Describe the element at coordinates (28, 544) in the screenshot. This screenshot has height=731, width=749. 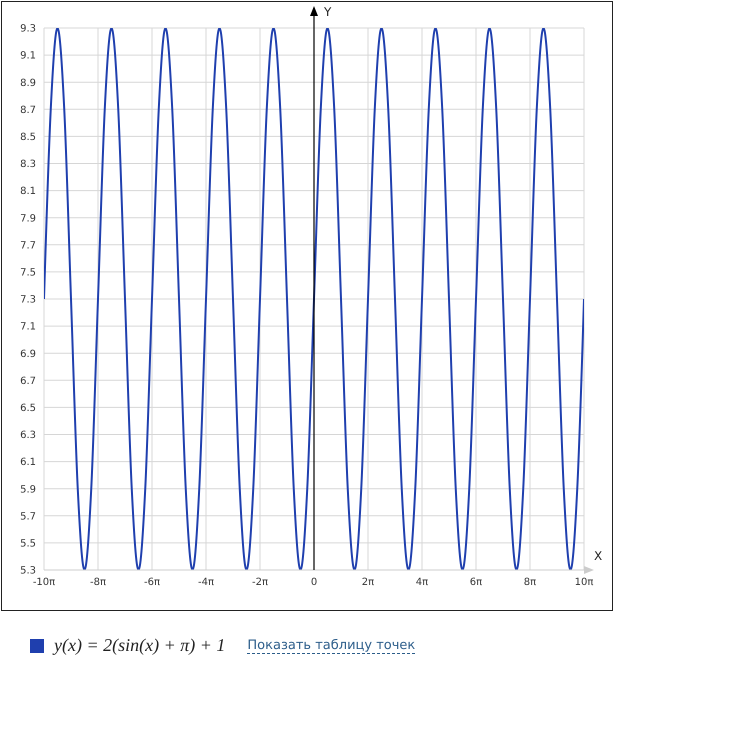
I see `y-tick-label: 5.5` at that location.